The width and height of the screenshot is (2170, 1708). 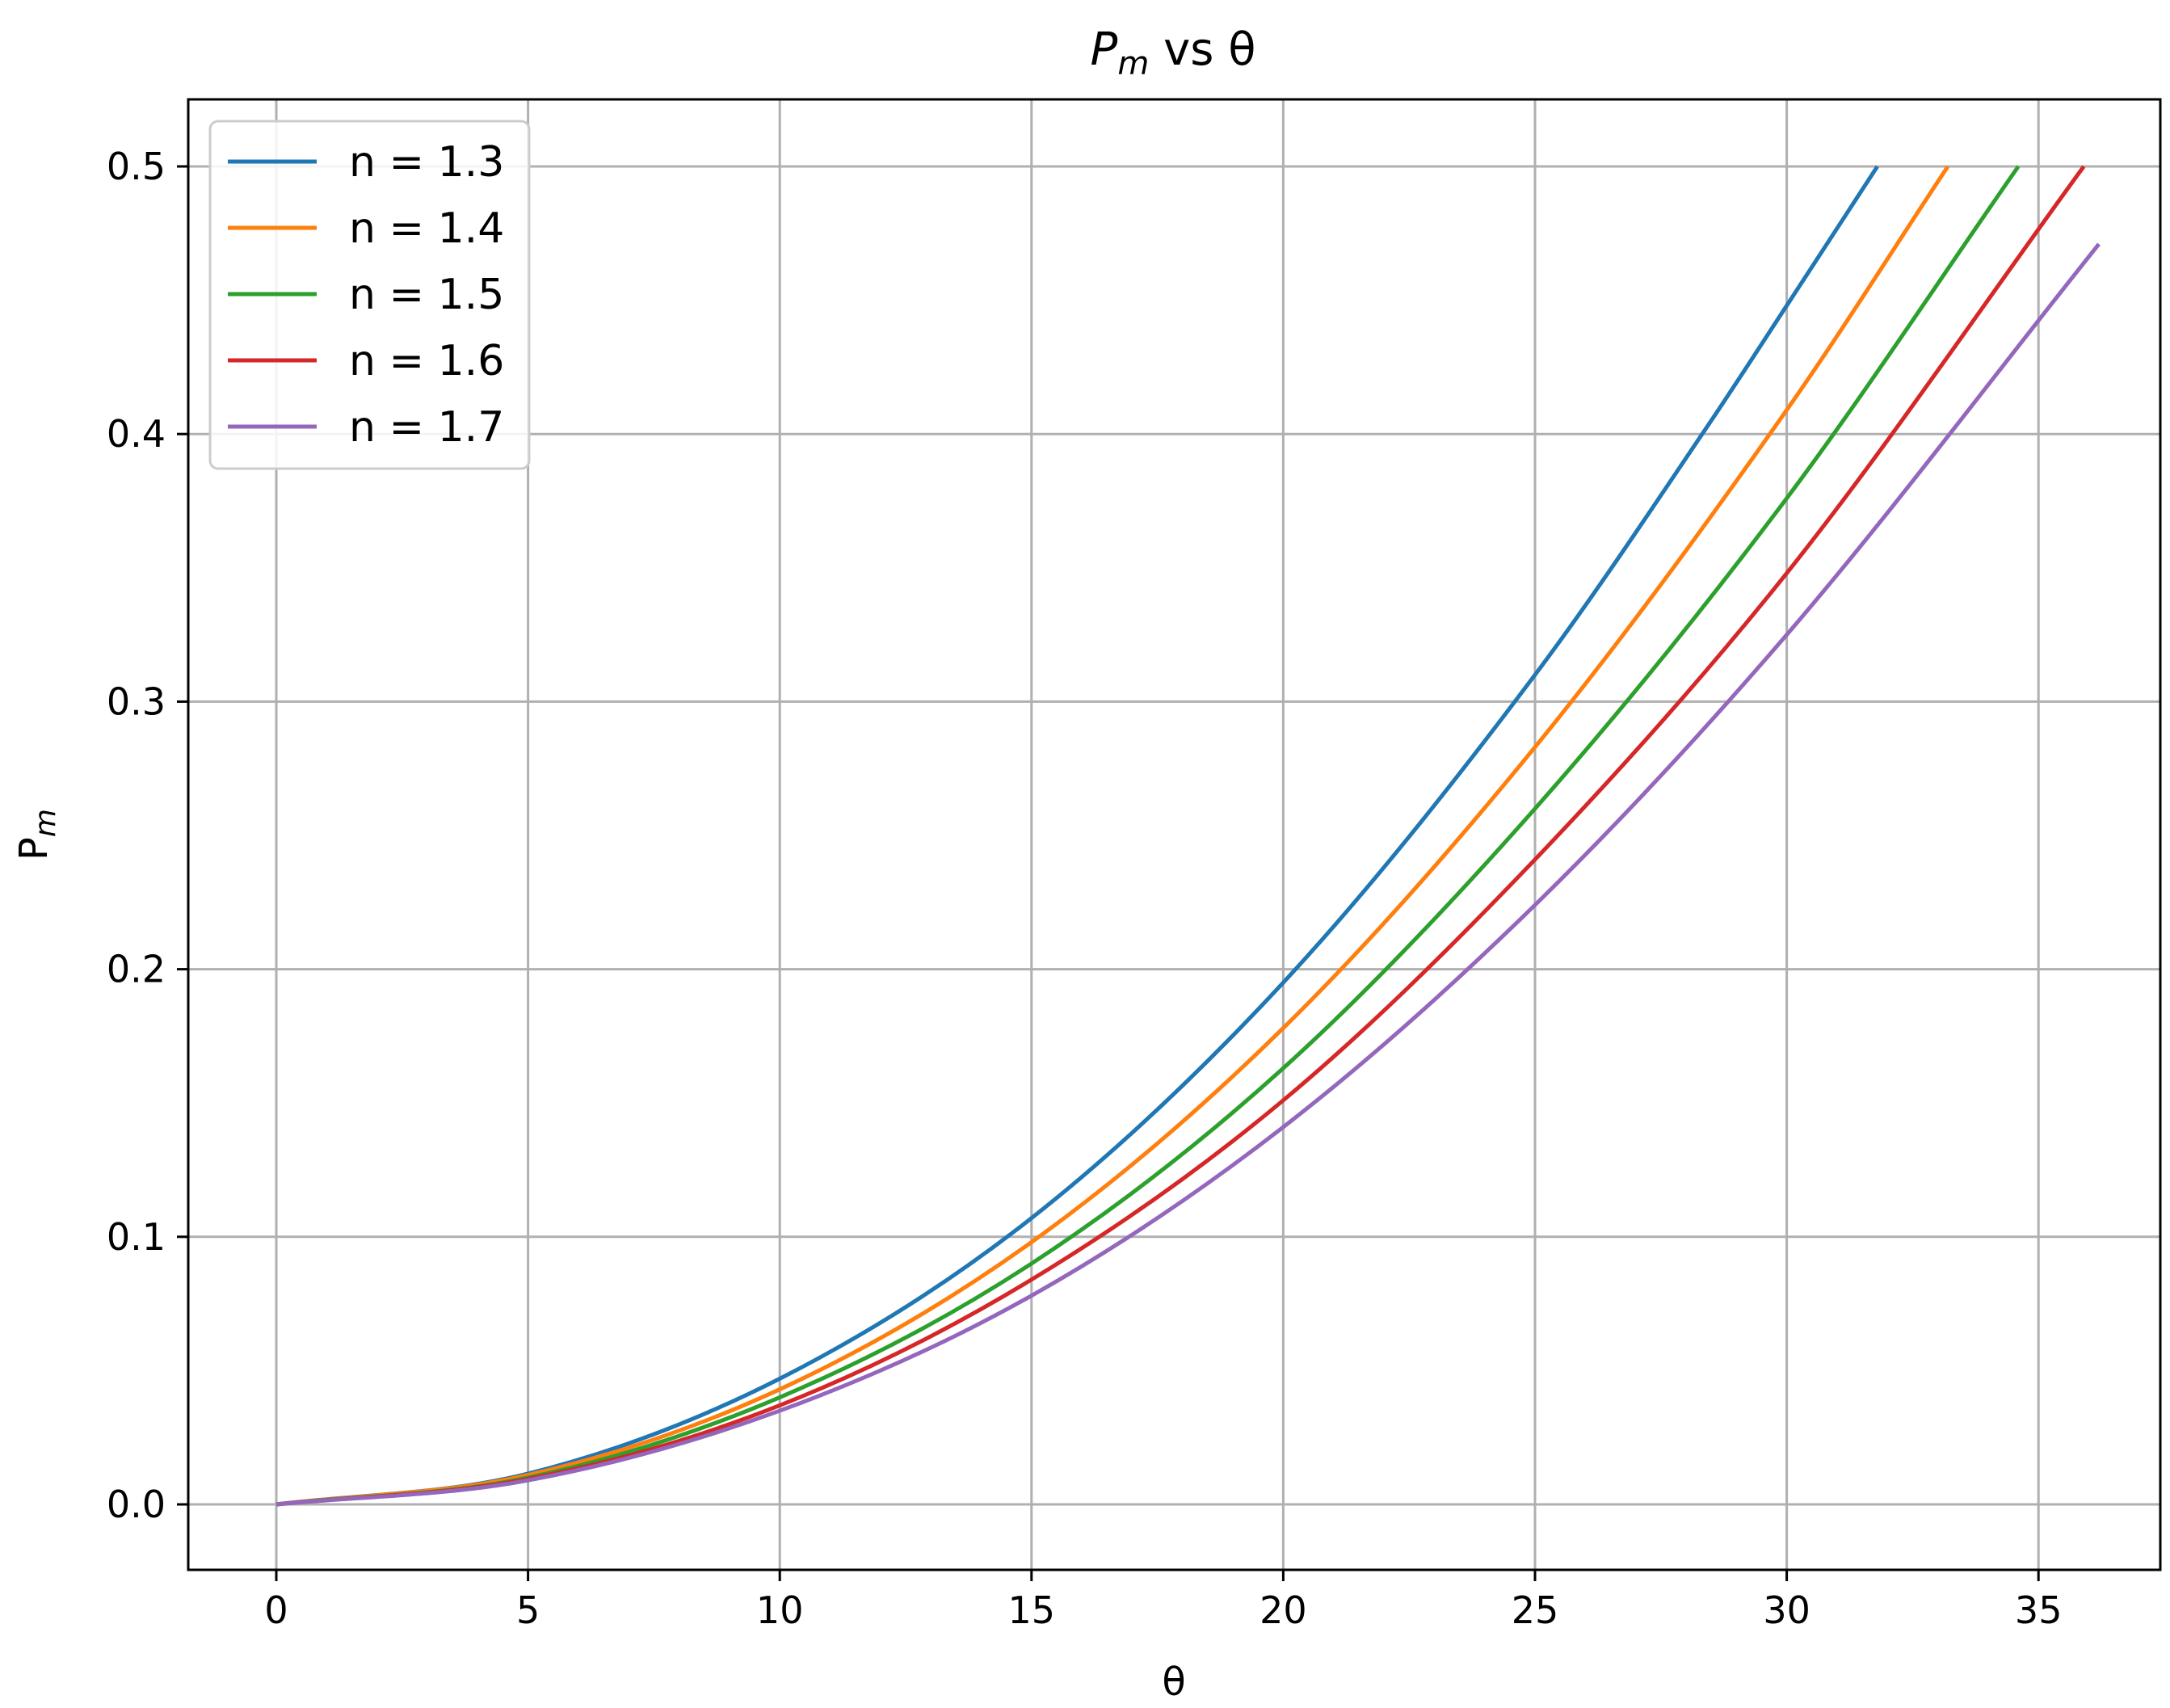 I want to click on x-tick-label: 25, so click(x=1535, y=1610).